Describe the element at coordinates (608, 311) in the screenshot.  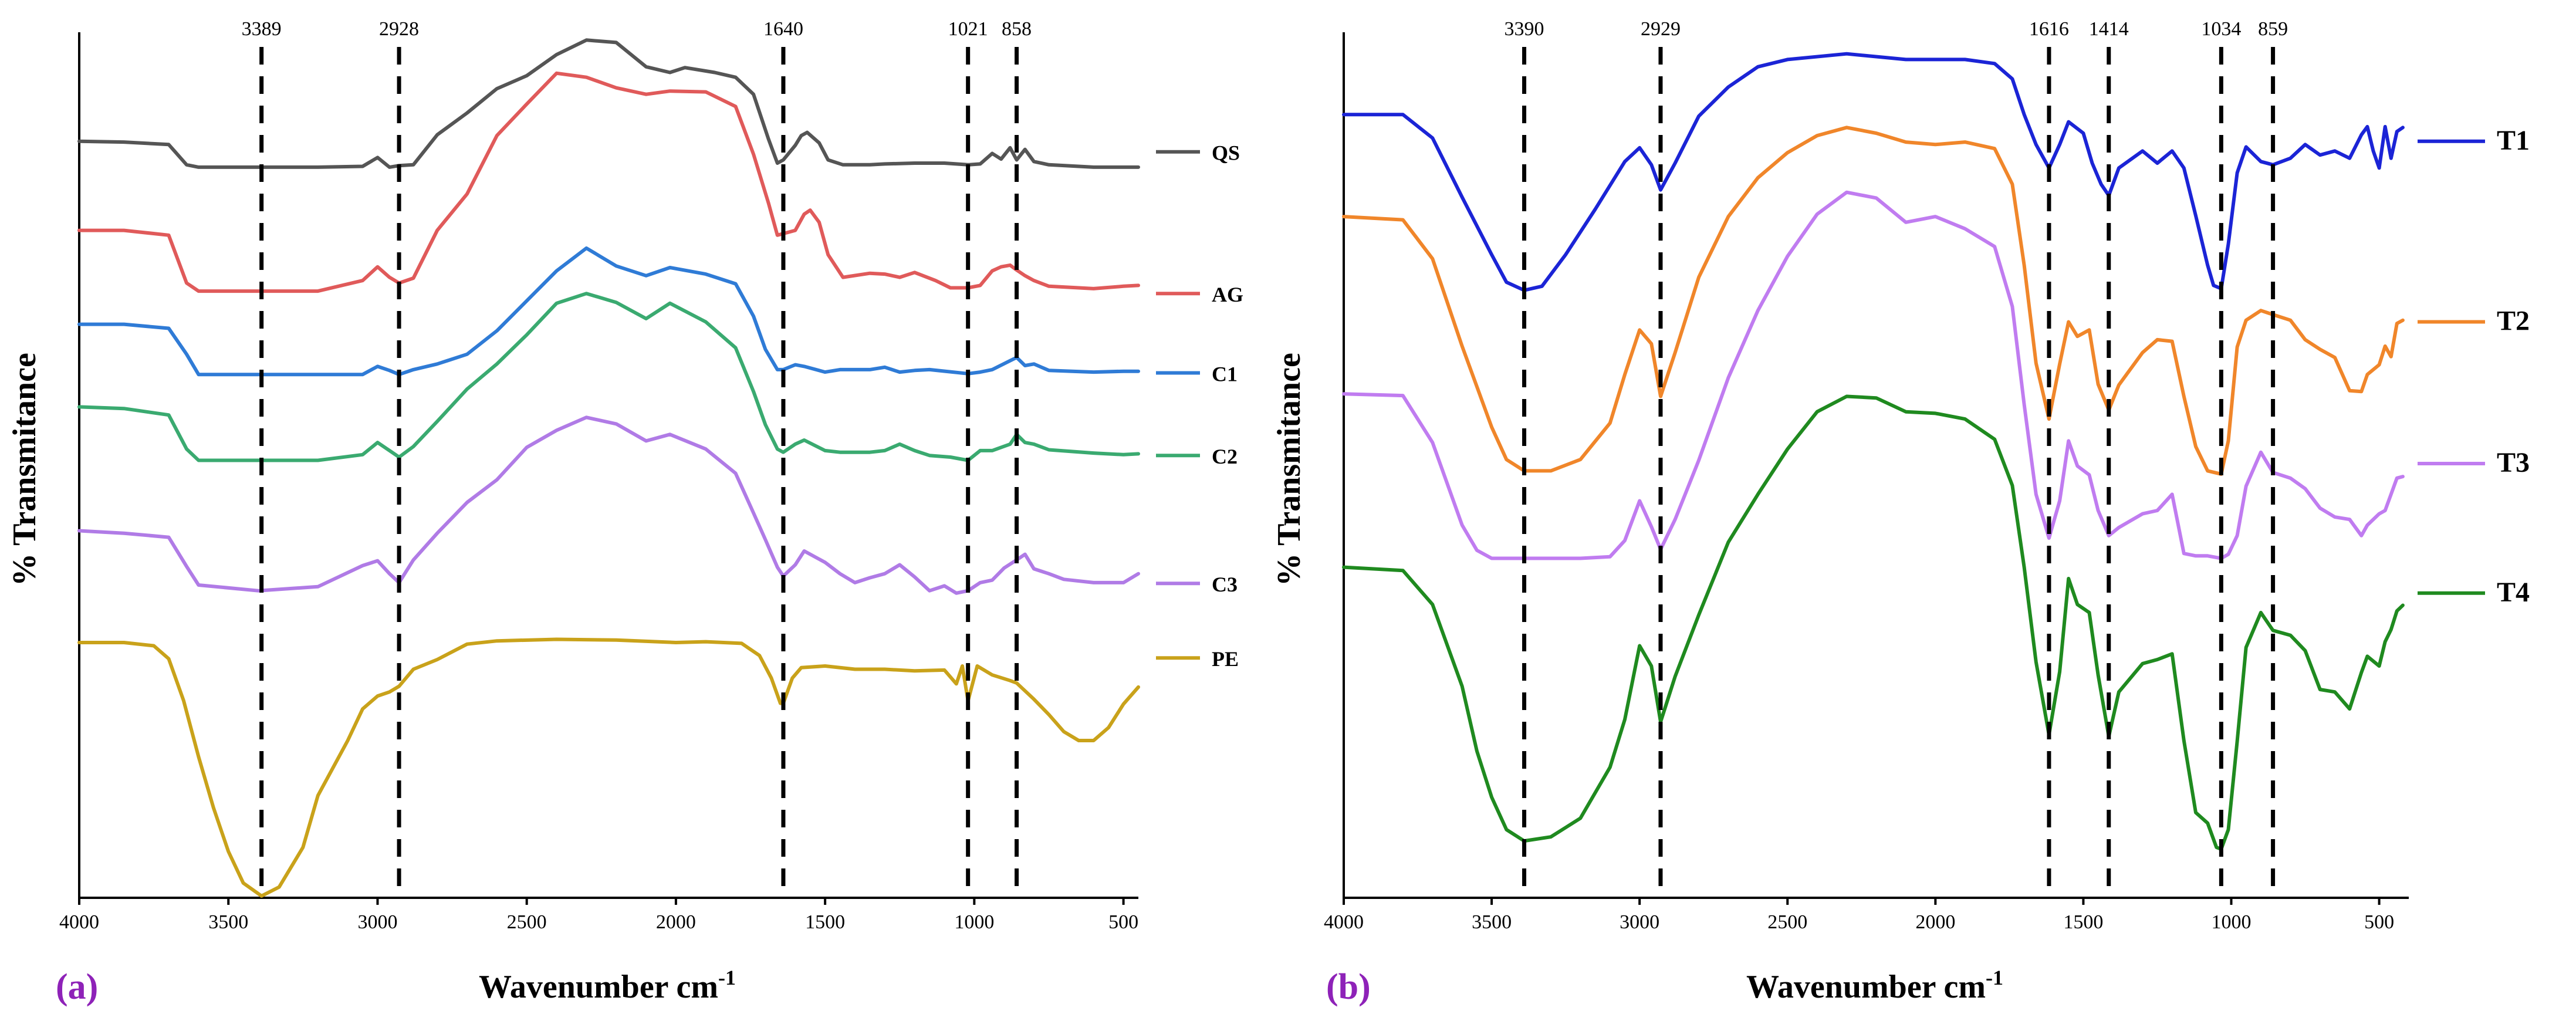
I see `series-line-c1` at that location.